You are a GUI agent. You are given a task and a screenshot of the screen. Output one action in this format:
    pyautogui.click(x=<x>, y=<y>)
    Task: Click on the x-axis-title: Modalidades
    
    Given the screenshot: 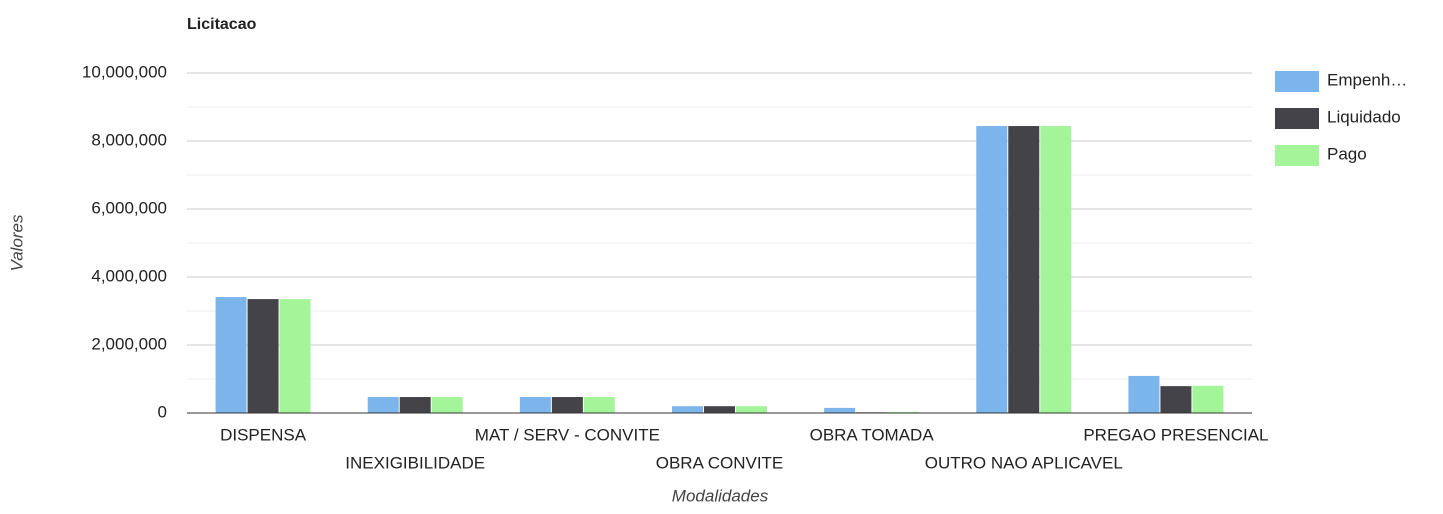 What is the action you would take?
    pyautogui.click(x=720, y=495)
    